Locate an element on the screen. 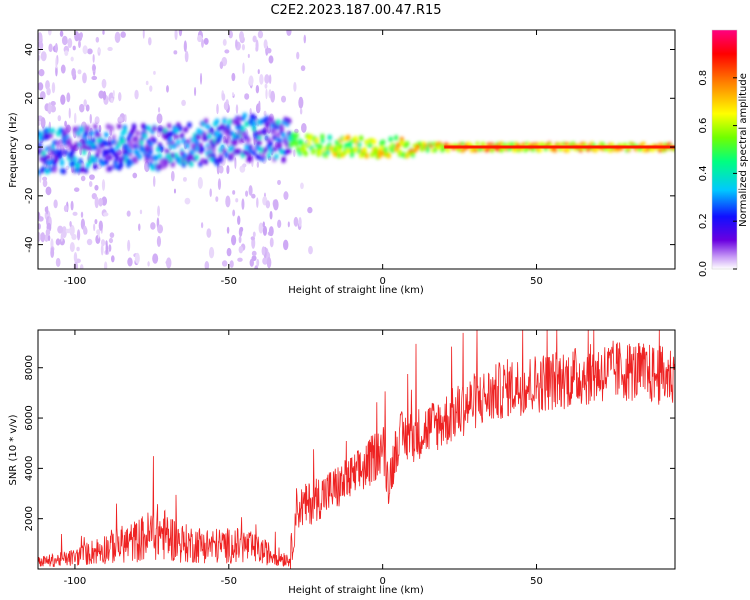  y-tick-label: 8000 is located at coordinates (29, 367).